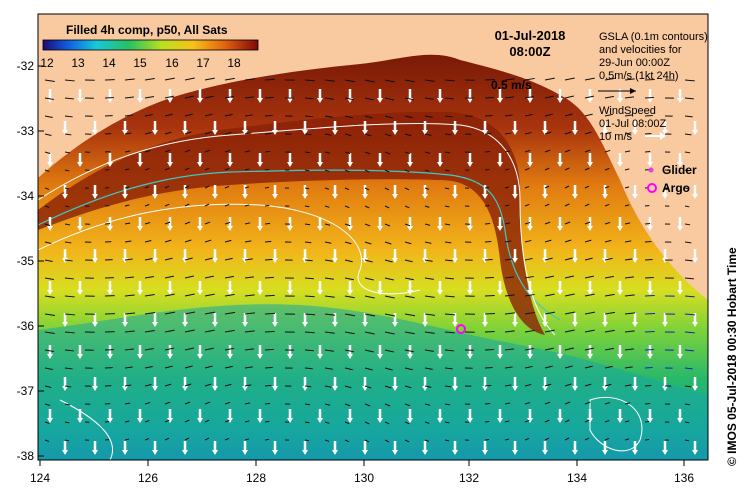 The image size is (749, 496). Describe the element at coordinates (461, 329) in the screenshot. I see `argo-float-marker` at that location.